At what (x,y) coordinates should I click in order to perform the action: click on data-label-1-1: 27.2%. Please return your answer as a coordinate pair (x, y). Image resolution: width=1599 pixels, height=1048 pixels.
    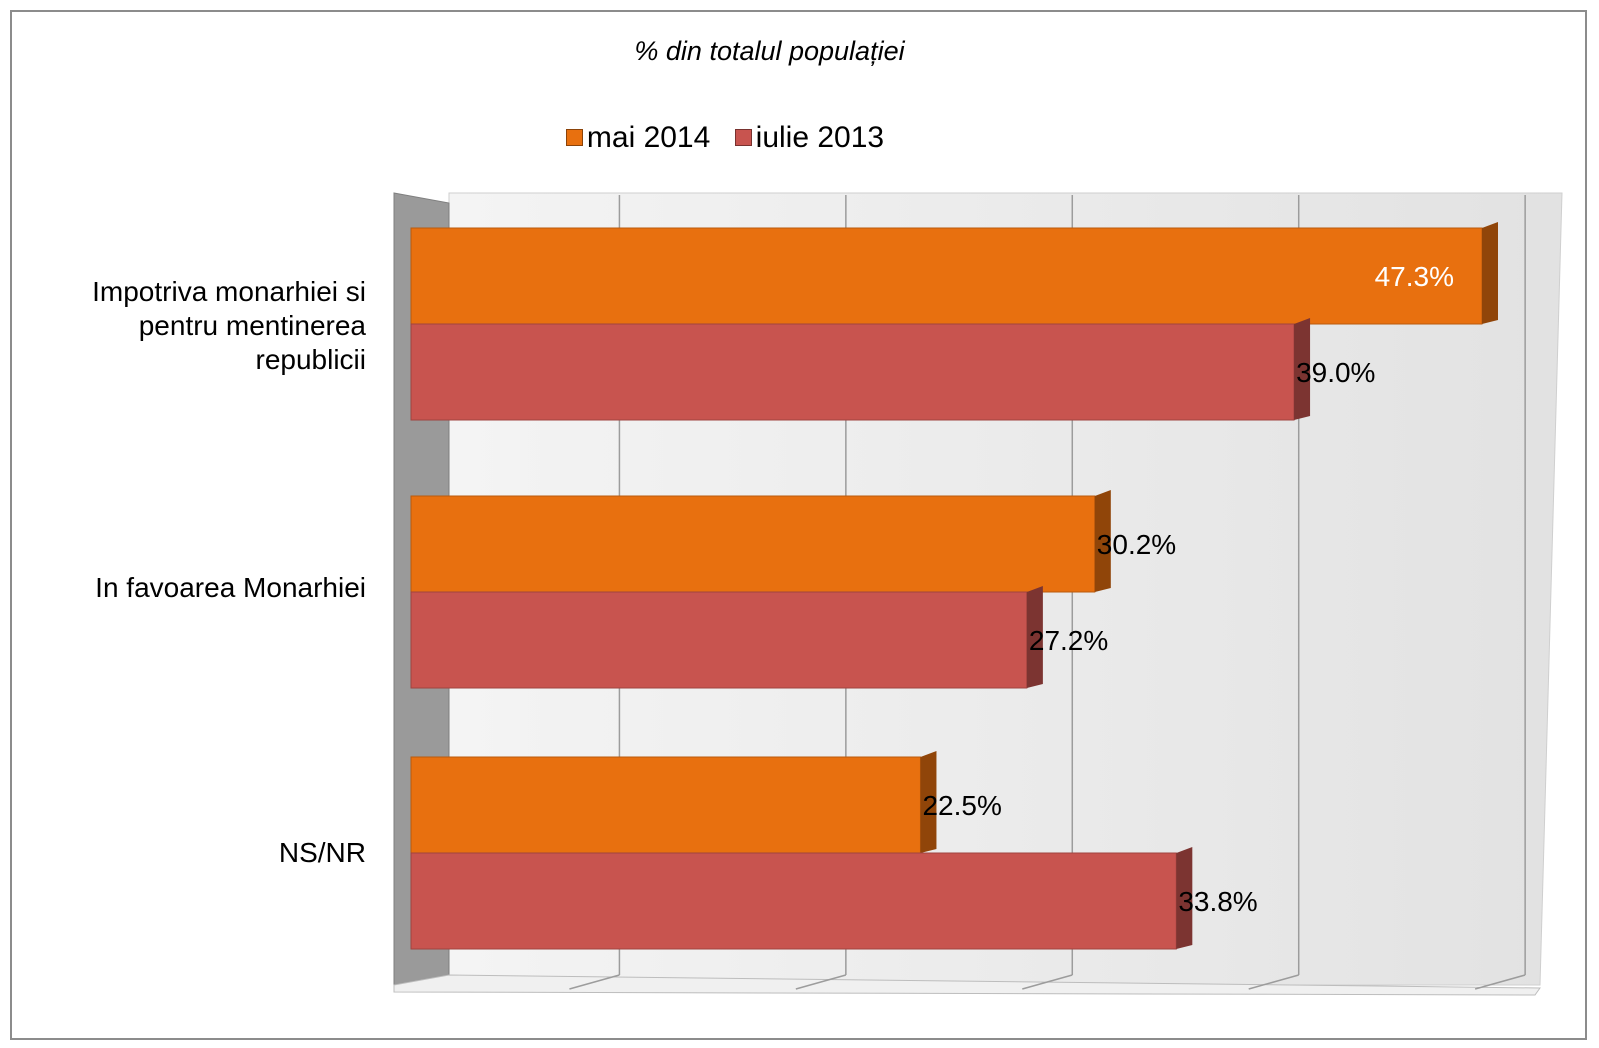
    Looking at the image, I should click on (1068, 640).